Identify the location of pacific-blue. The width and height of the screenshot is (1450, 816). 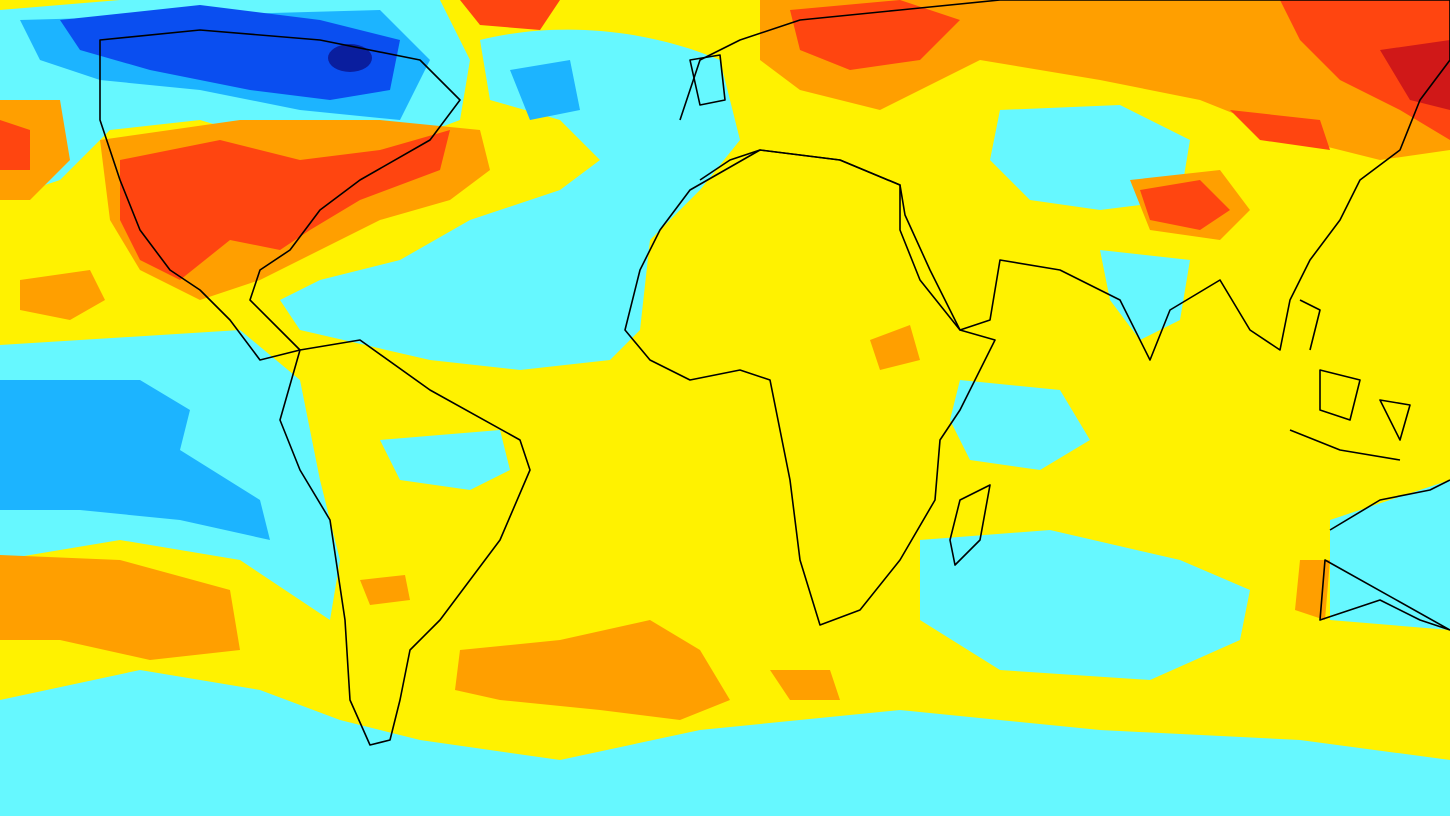
(135, 460).